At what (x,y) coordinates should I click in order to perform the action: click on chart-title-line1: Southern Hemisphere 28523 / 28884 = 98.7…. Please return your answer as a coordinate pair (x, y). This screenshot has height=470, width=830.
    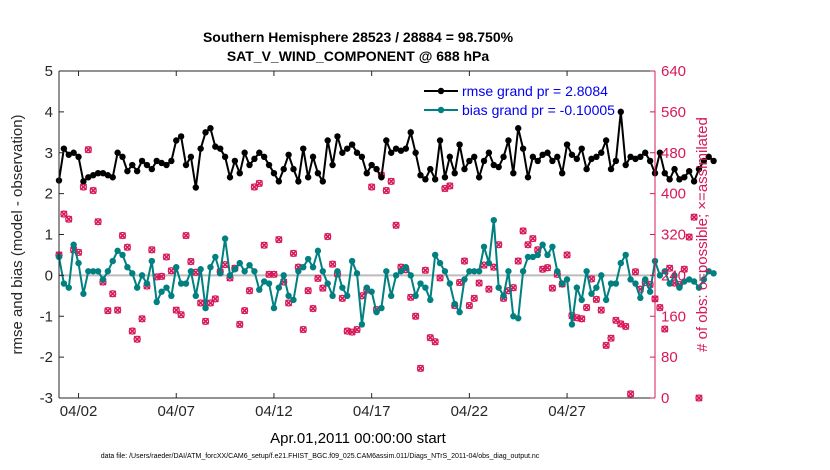
    Looking at the image, I should click on (358, 37).